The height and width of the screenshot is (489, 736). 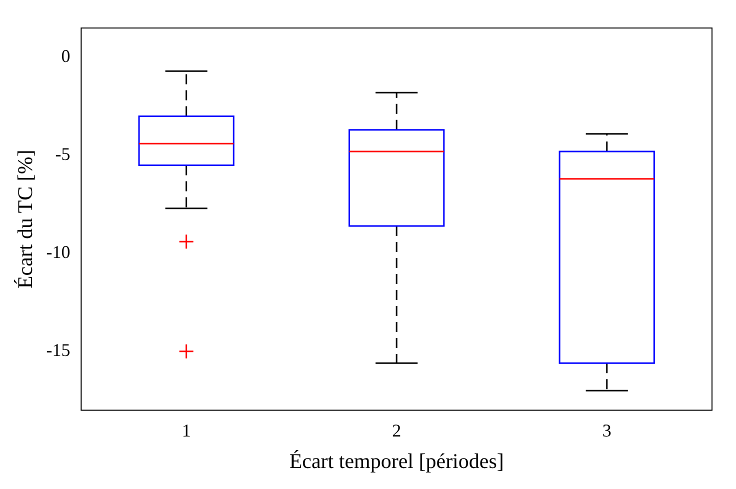 What do you see at coordinates (396, 460) in the screenshot?
I see `x-axis-title: Écart temporel [périodes]` at bounding box center [396, 460].